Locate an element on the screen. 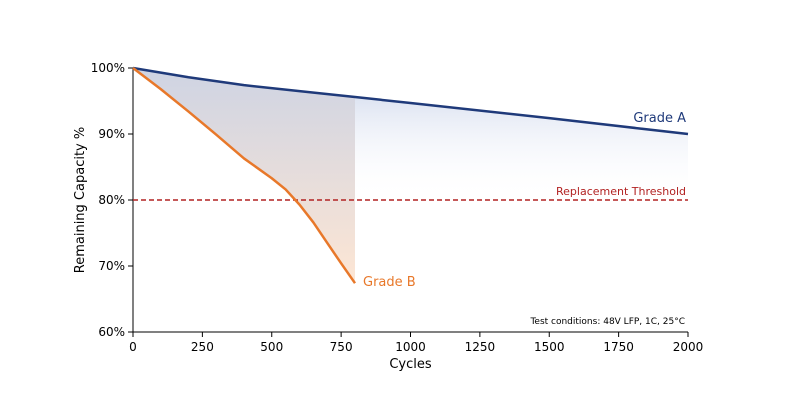  x-tick-label: 1250 is located at coordinates (480, 347).